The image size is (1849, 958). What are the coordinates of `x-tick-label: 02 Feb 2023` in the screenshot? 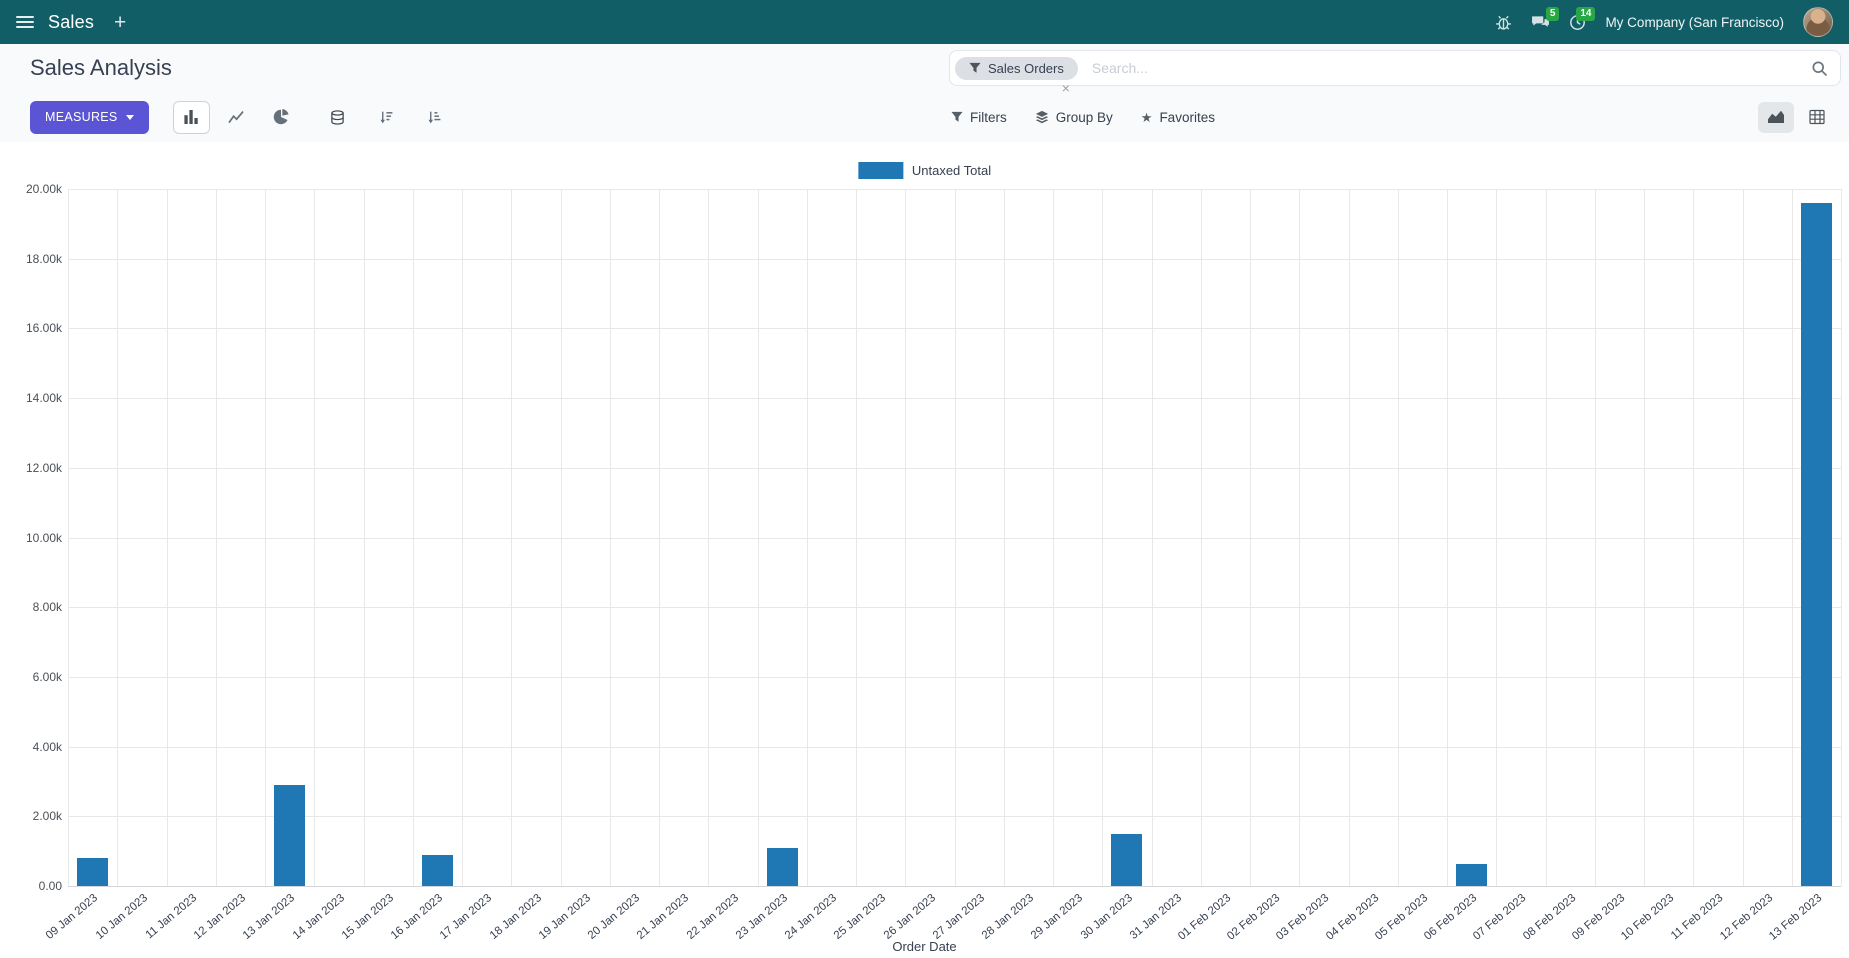 It's located at (1254, 917).